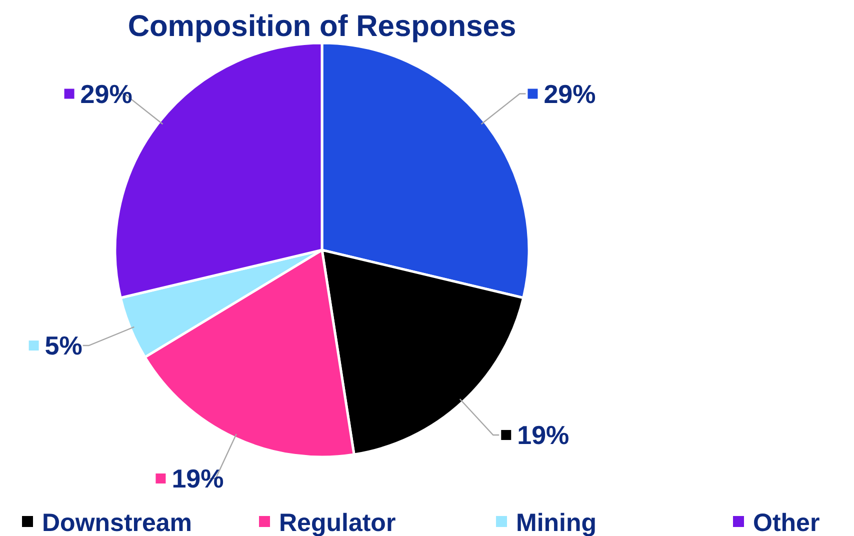 The image size is (854, 536). I want to click on legend-label: Downstream, so click(117, 522).